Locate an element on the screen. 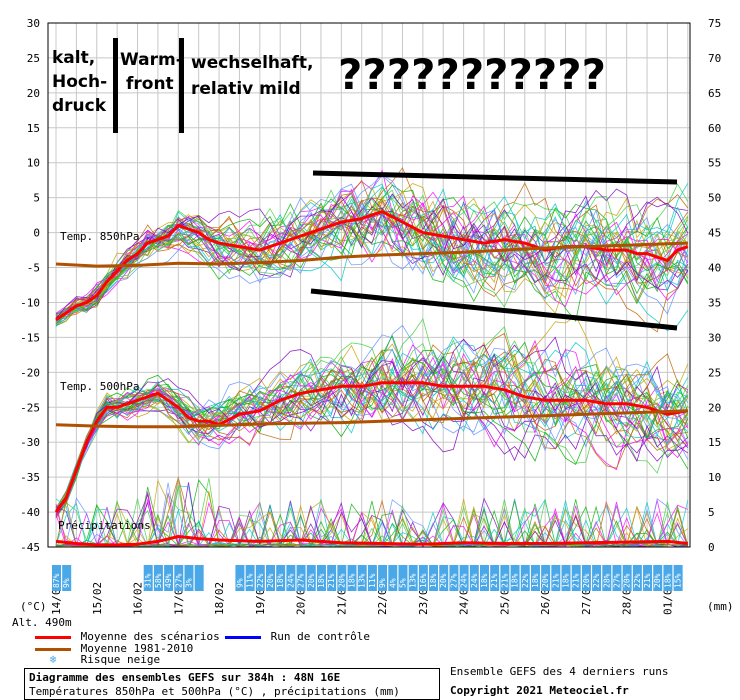 The image size is (740, 700). snow-risk-label: 3% is located at coordinates (188, 583).